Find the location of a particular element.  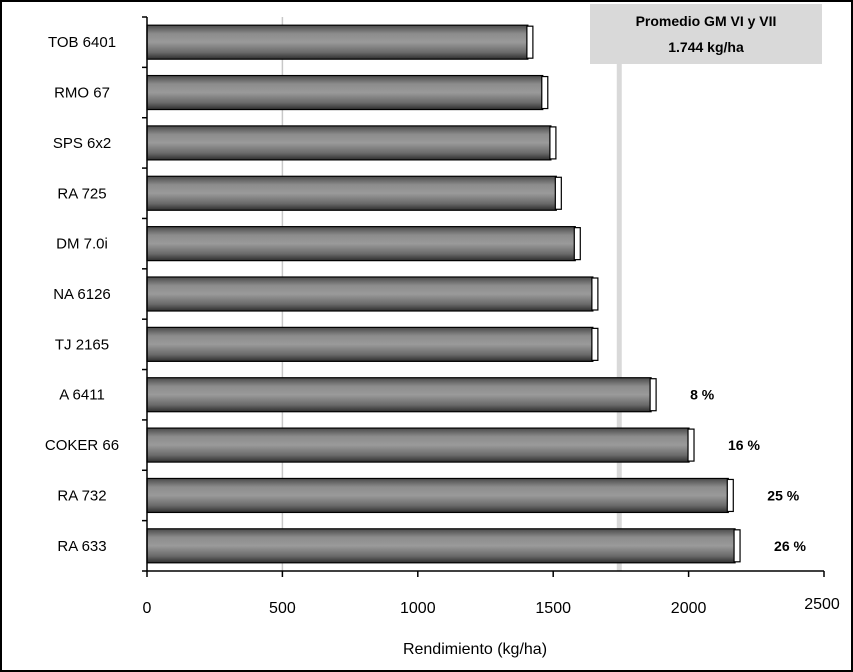

category-label: RA 633 is located at coordinates (81, 546).